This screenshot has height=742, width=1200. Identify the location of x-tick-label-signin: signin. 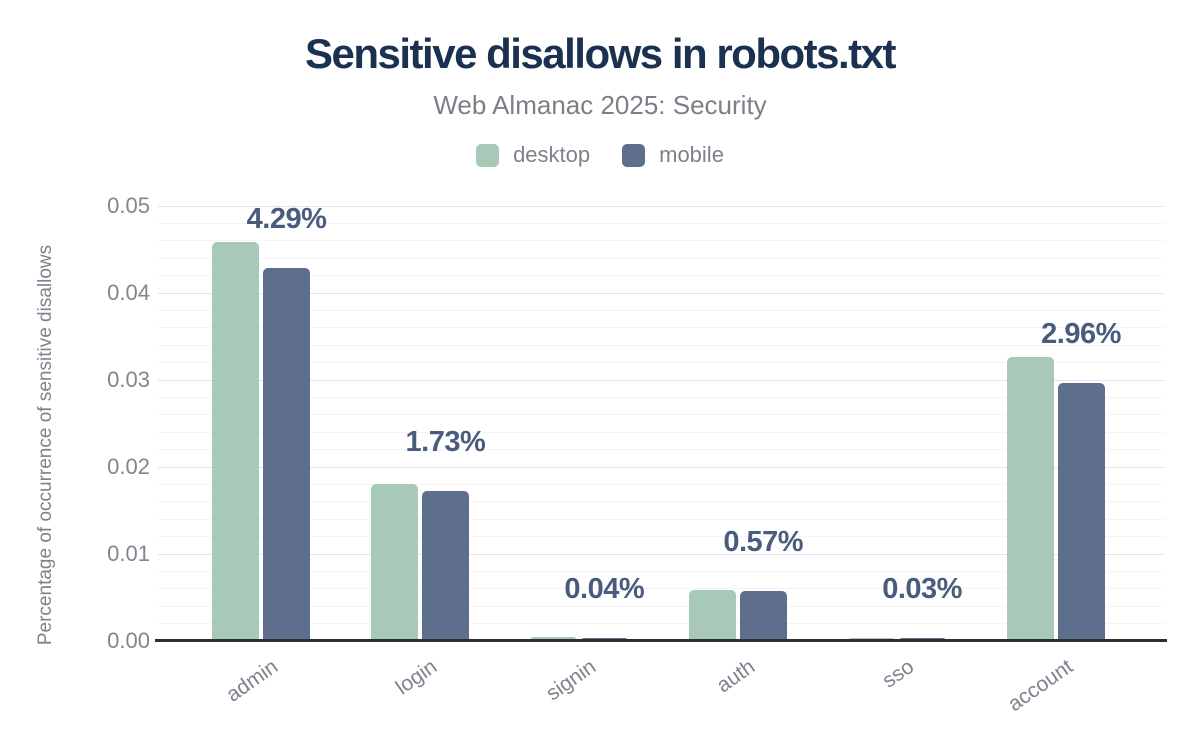
(570, 680).